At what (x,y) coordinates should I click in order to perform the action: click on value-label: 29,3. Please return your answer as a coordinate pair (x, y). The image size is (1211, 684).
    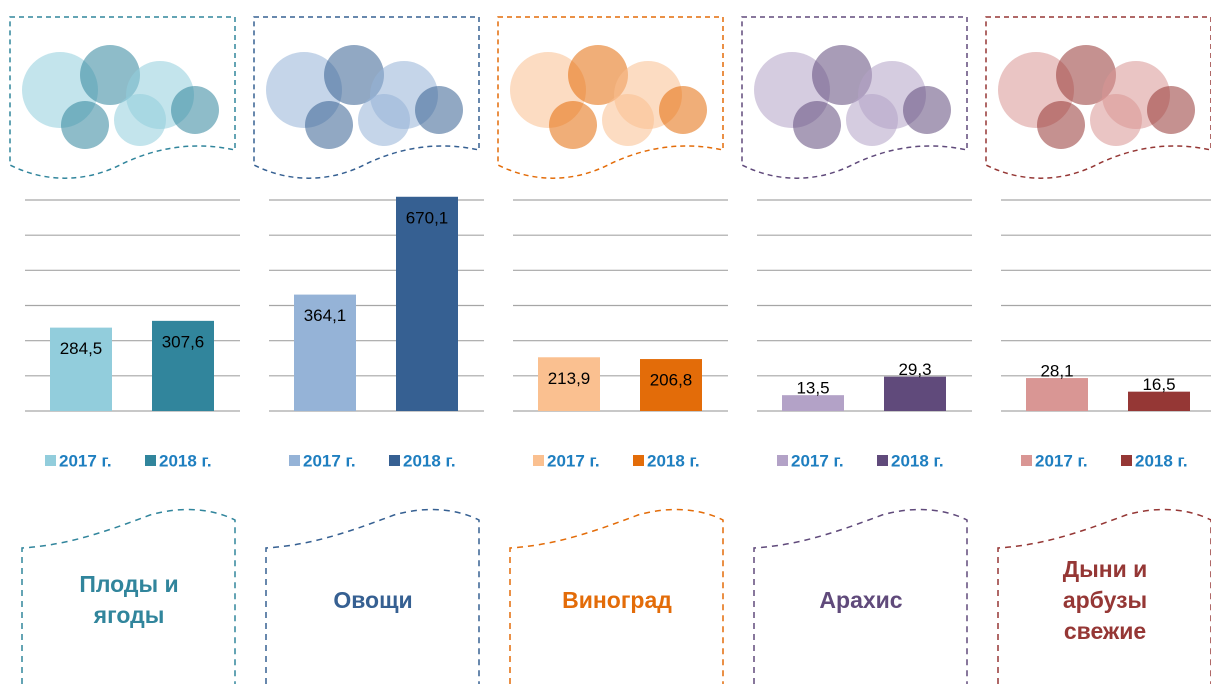
    Looking at the image, I should click on (914, 369).